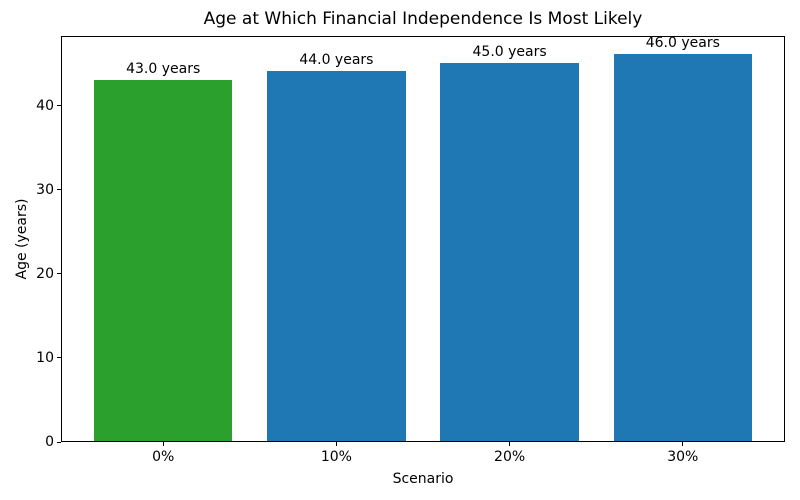  I want to click on y-tick-label: 30, so click(45, 189).